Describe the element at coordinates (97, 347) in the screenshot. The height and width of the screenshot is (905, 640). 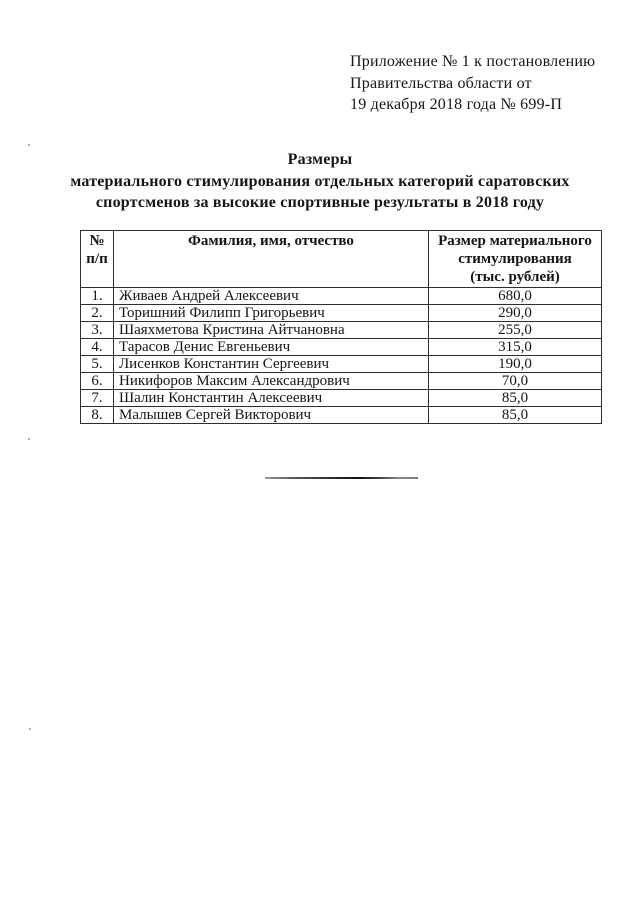
I see `row-number: 4.` at that location.